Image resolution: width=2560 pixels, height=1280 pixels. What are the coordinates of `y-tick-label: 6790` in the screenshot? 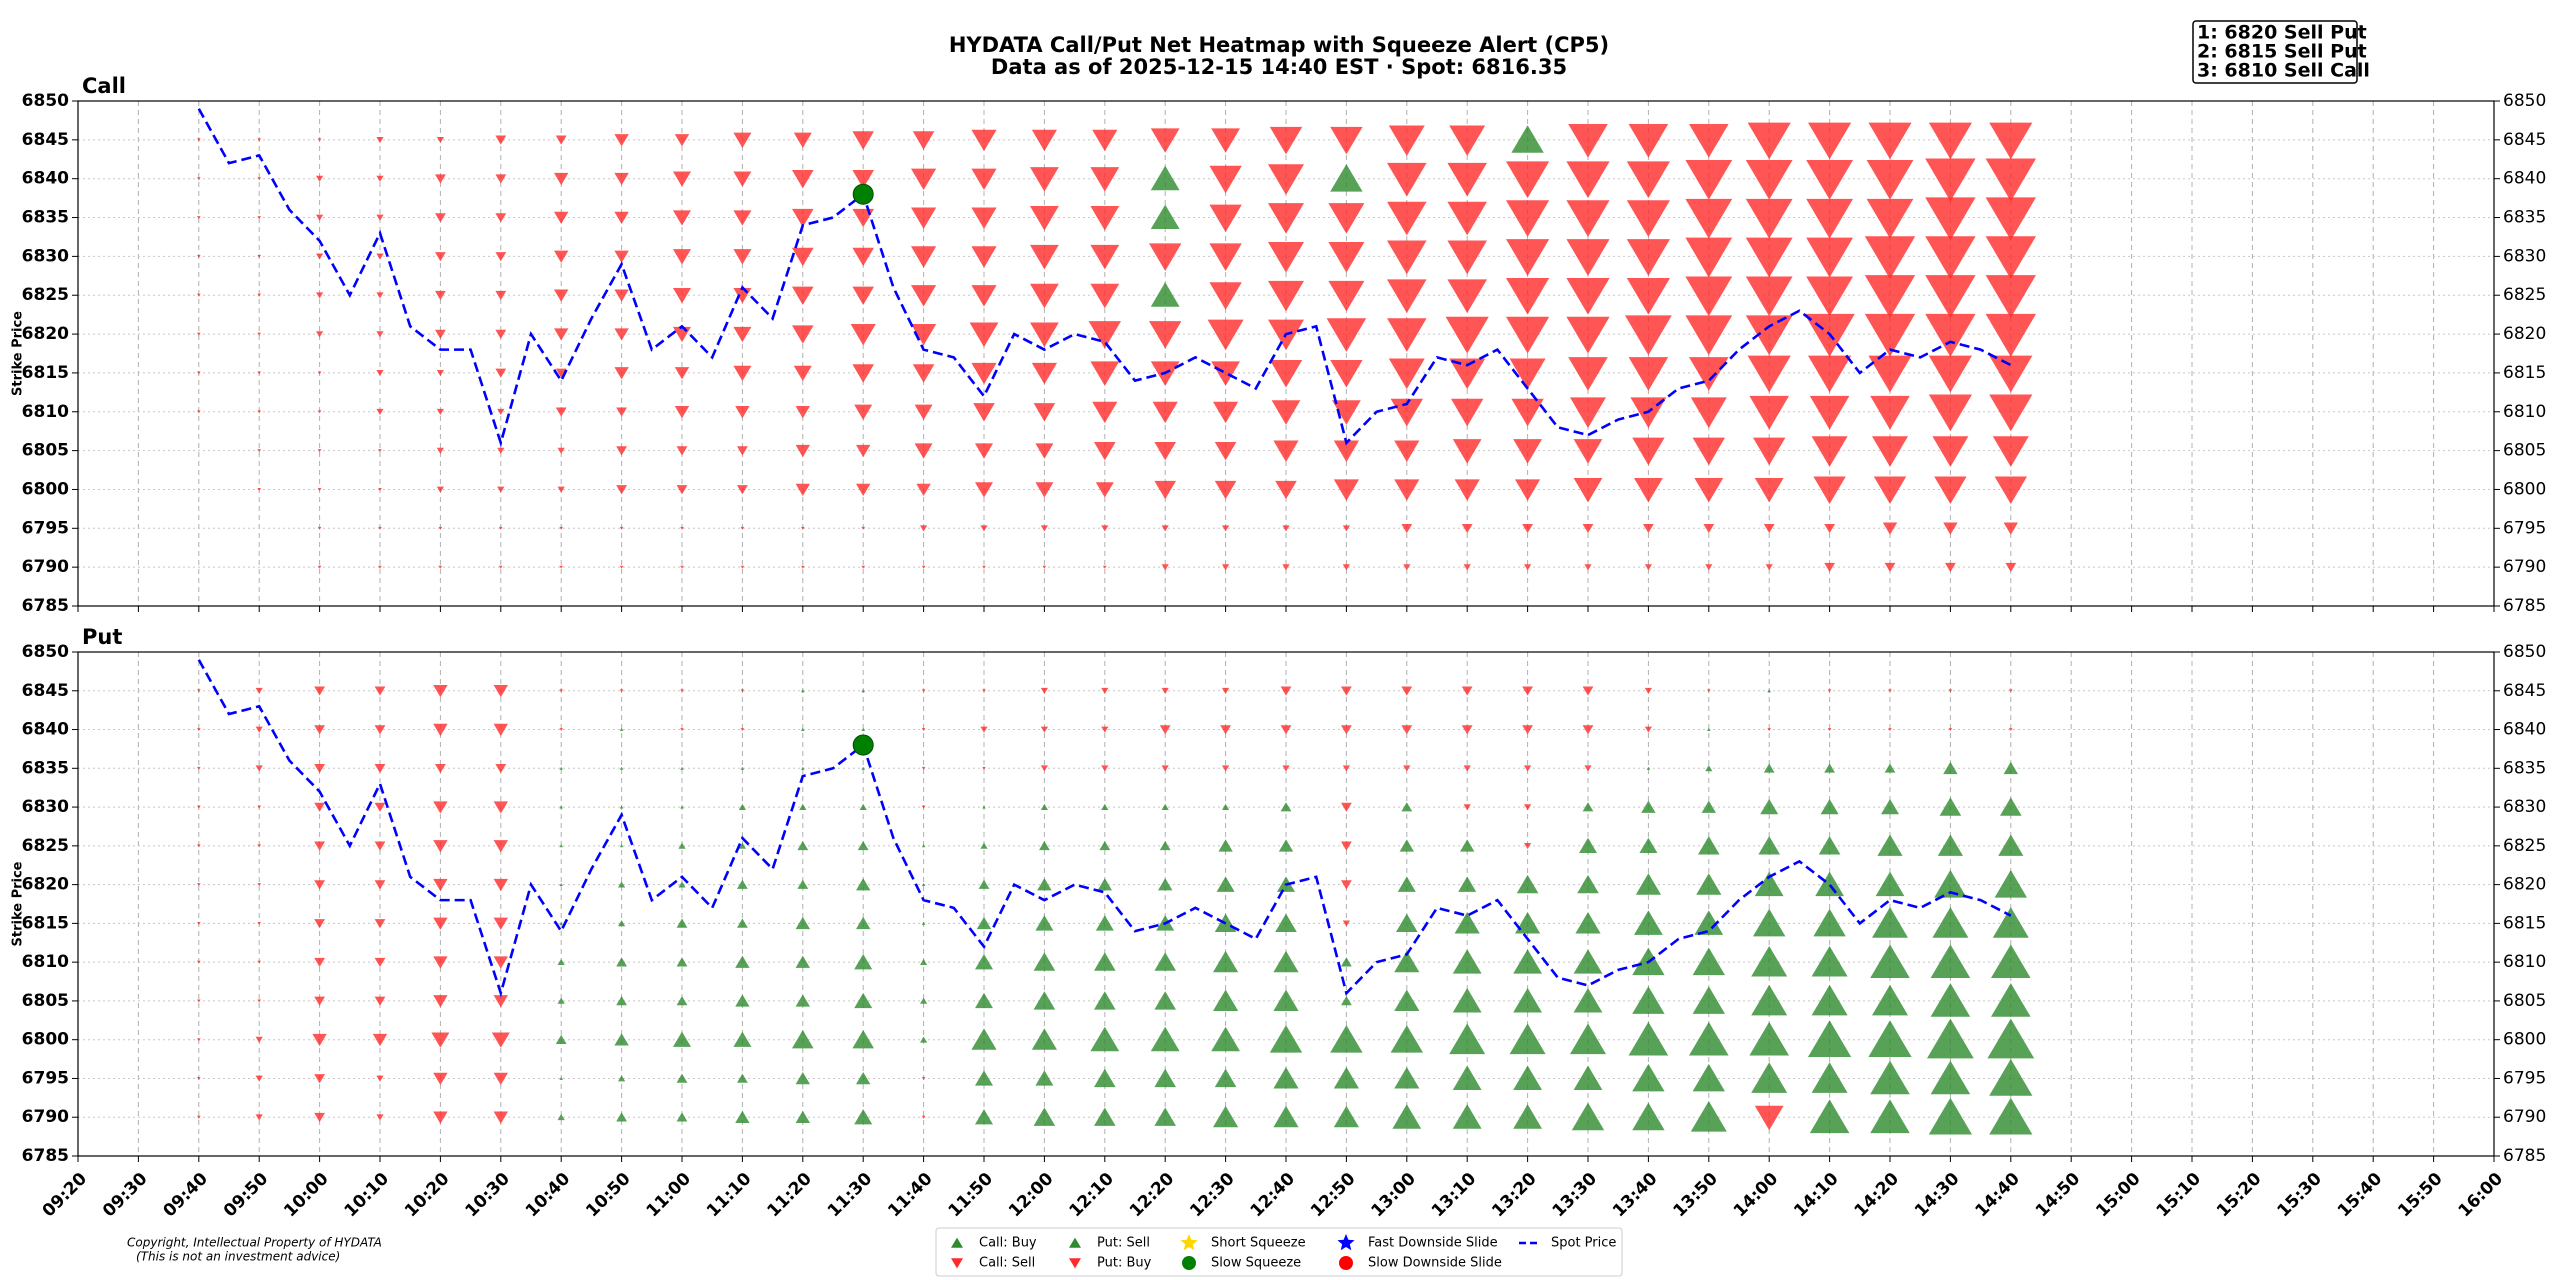 It's located at (45, 1117).